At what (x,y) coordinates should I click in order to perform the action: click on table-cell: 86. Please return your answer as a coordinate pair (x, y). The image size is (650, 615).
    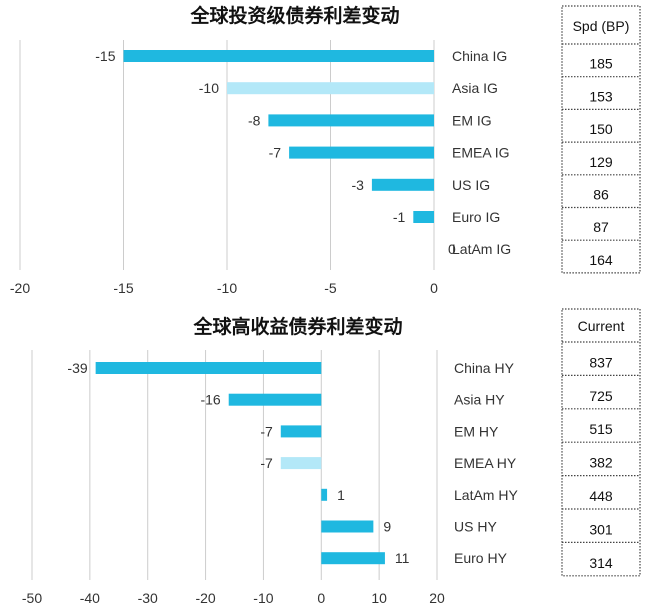
    Looking at the image, I should click on (601, 195).